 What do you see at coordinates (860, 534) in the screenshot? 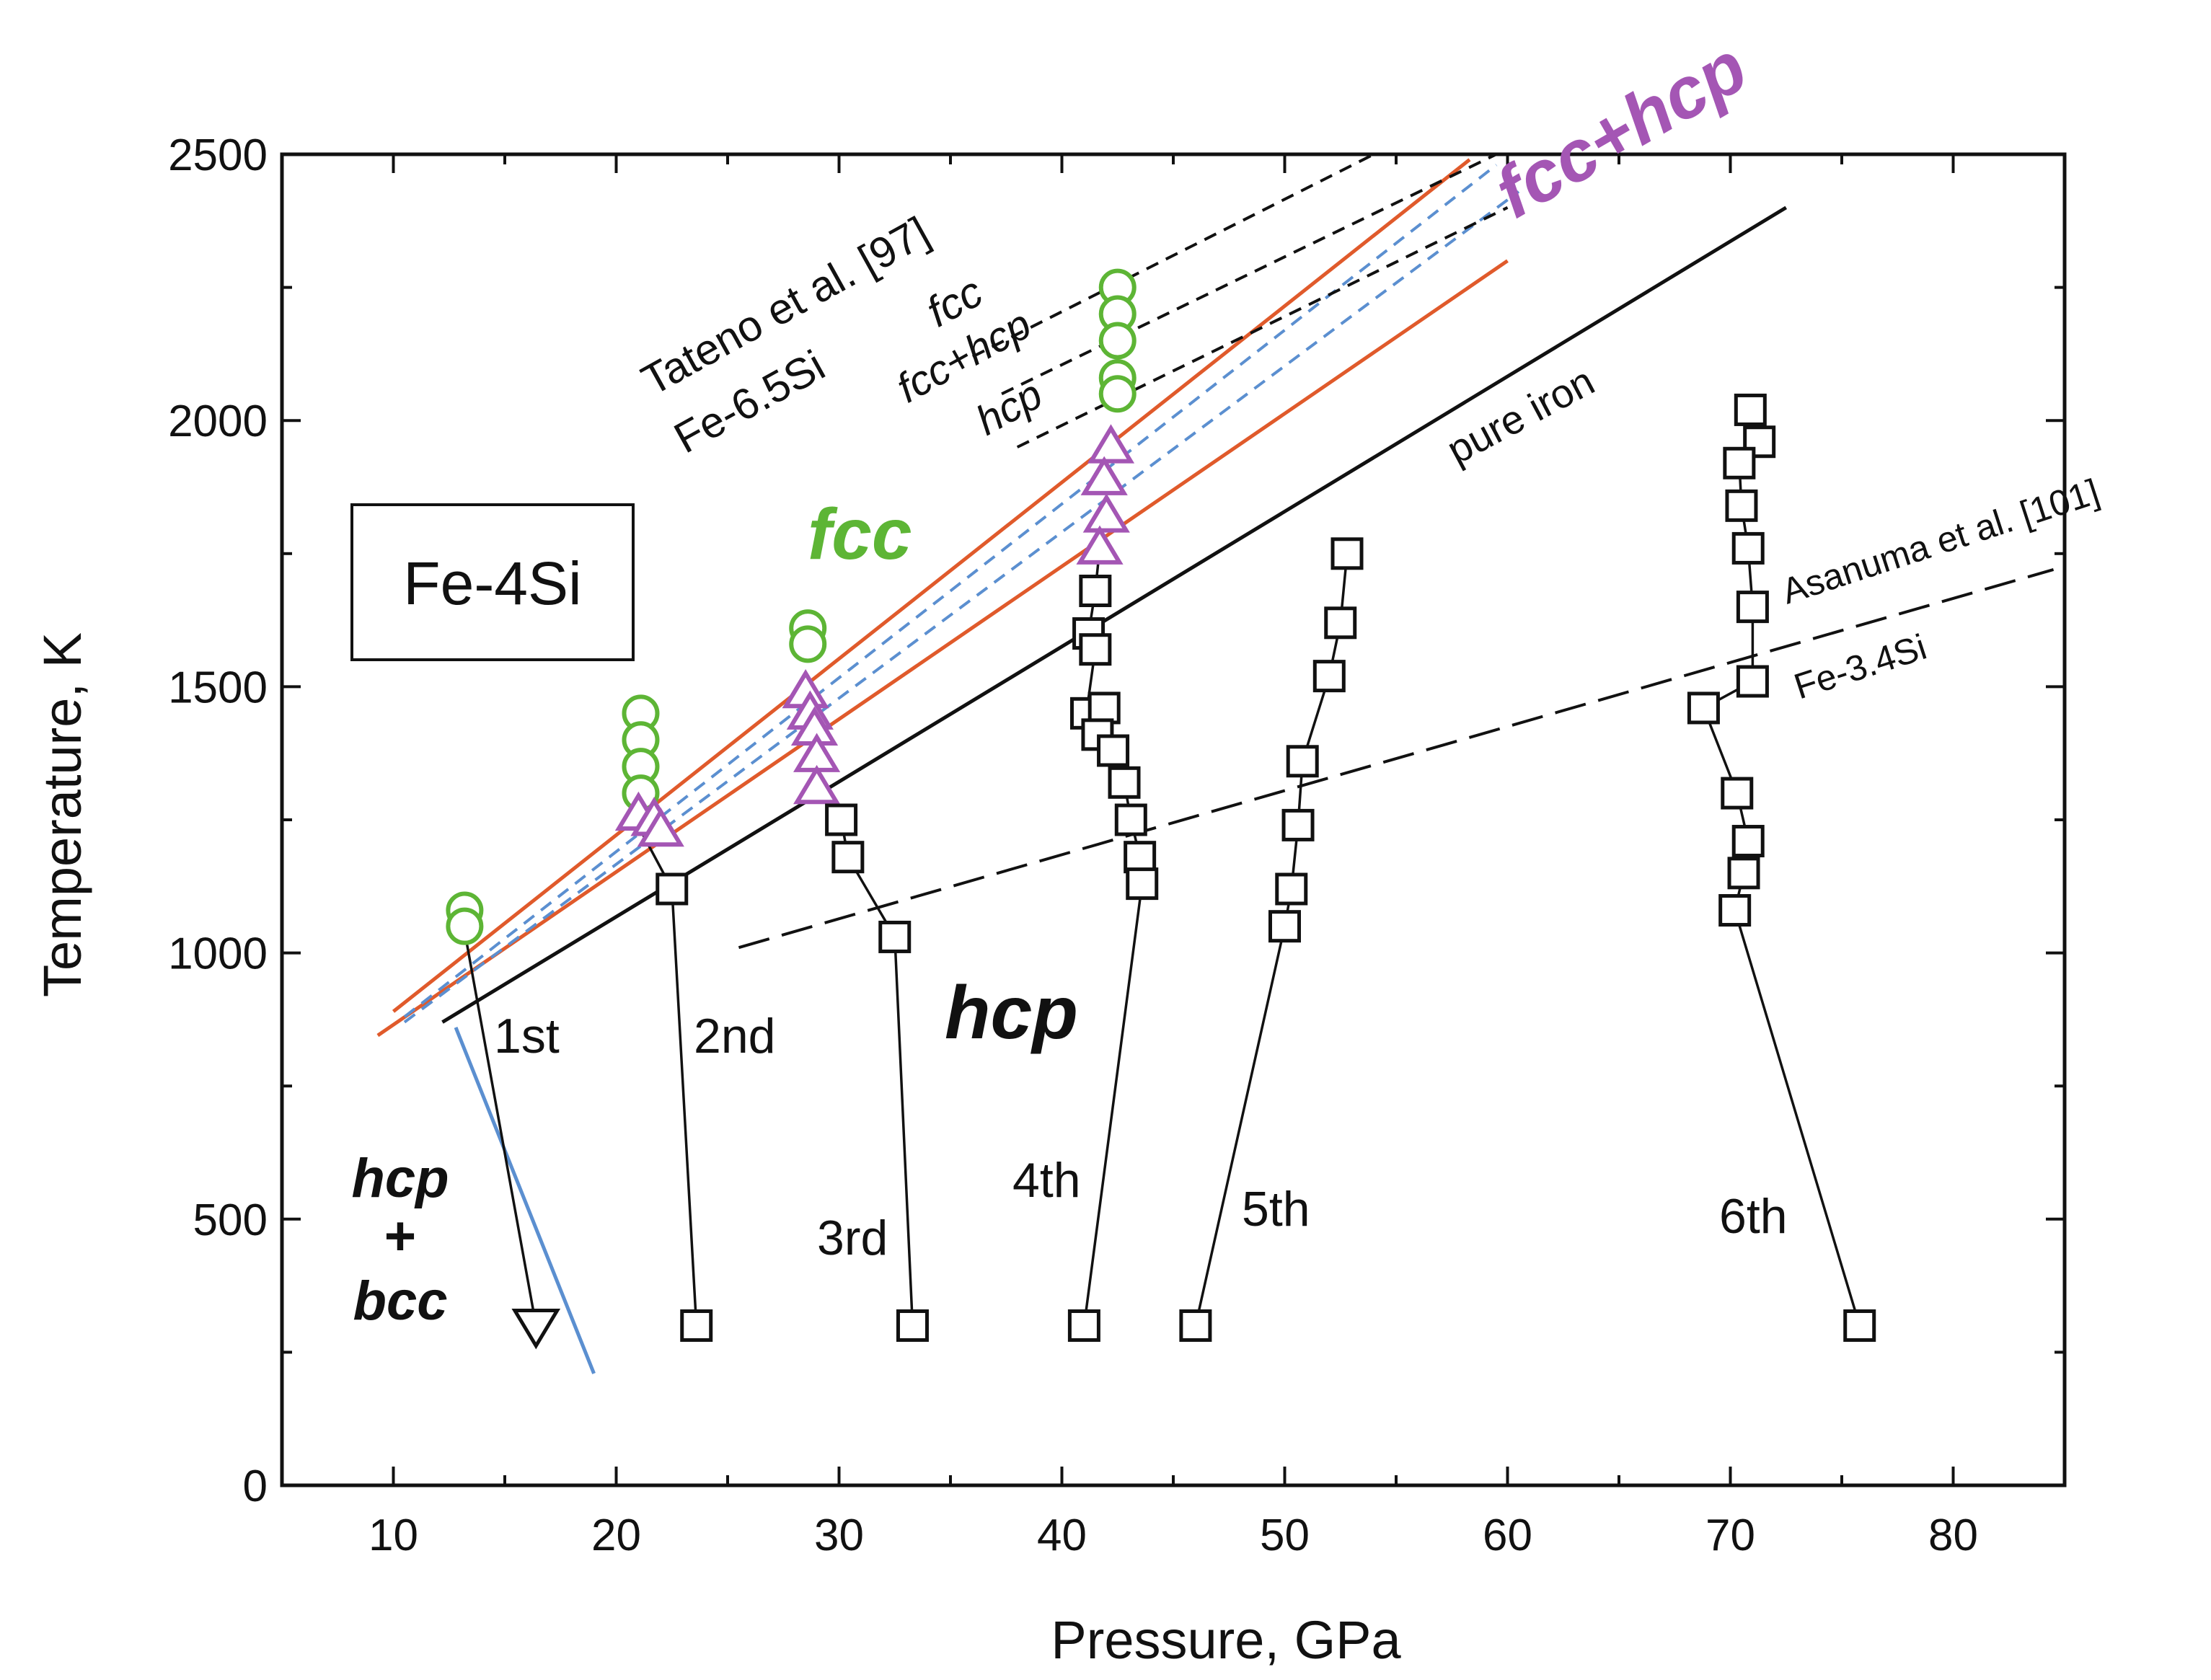
I see `fcc-region-label: fcc` at bounding box center [860, 534].